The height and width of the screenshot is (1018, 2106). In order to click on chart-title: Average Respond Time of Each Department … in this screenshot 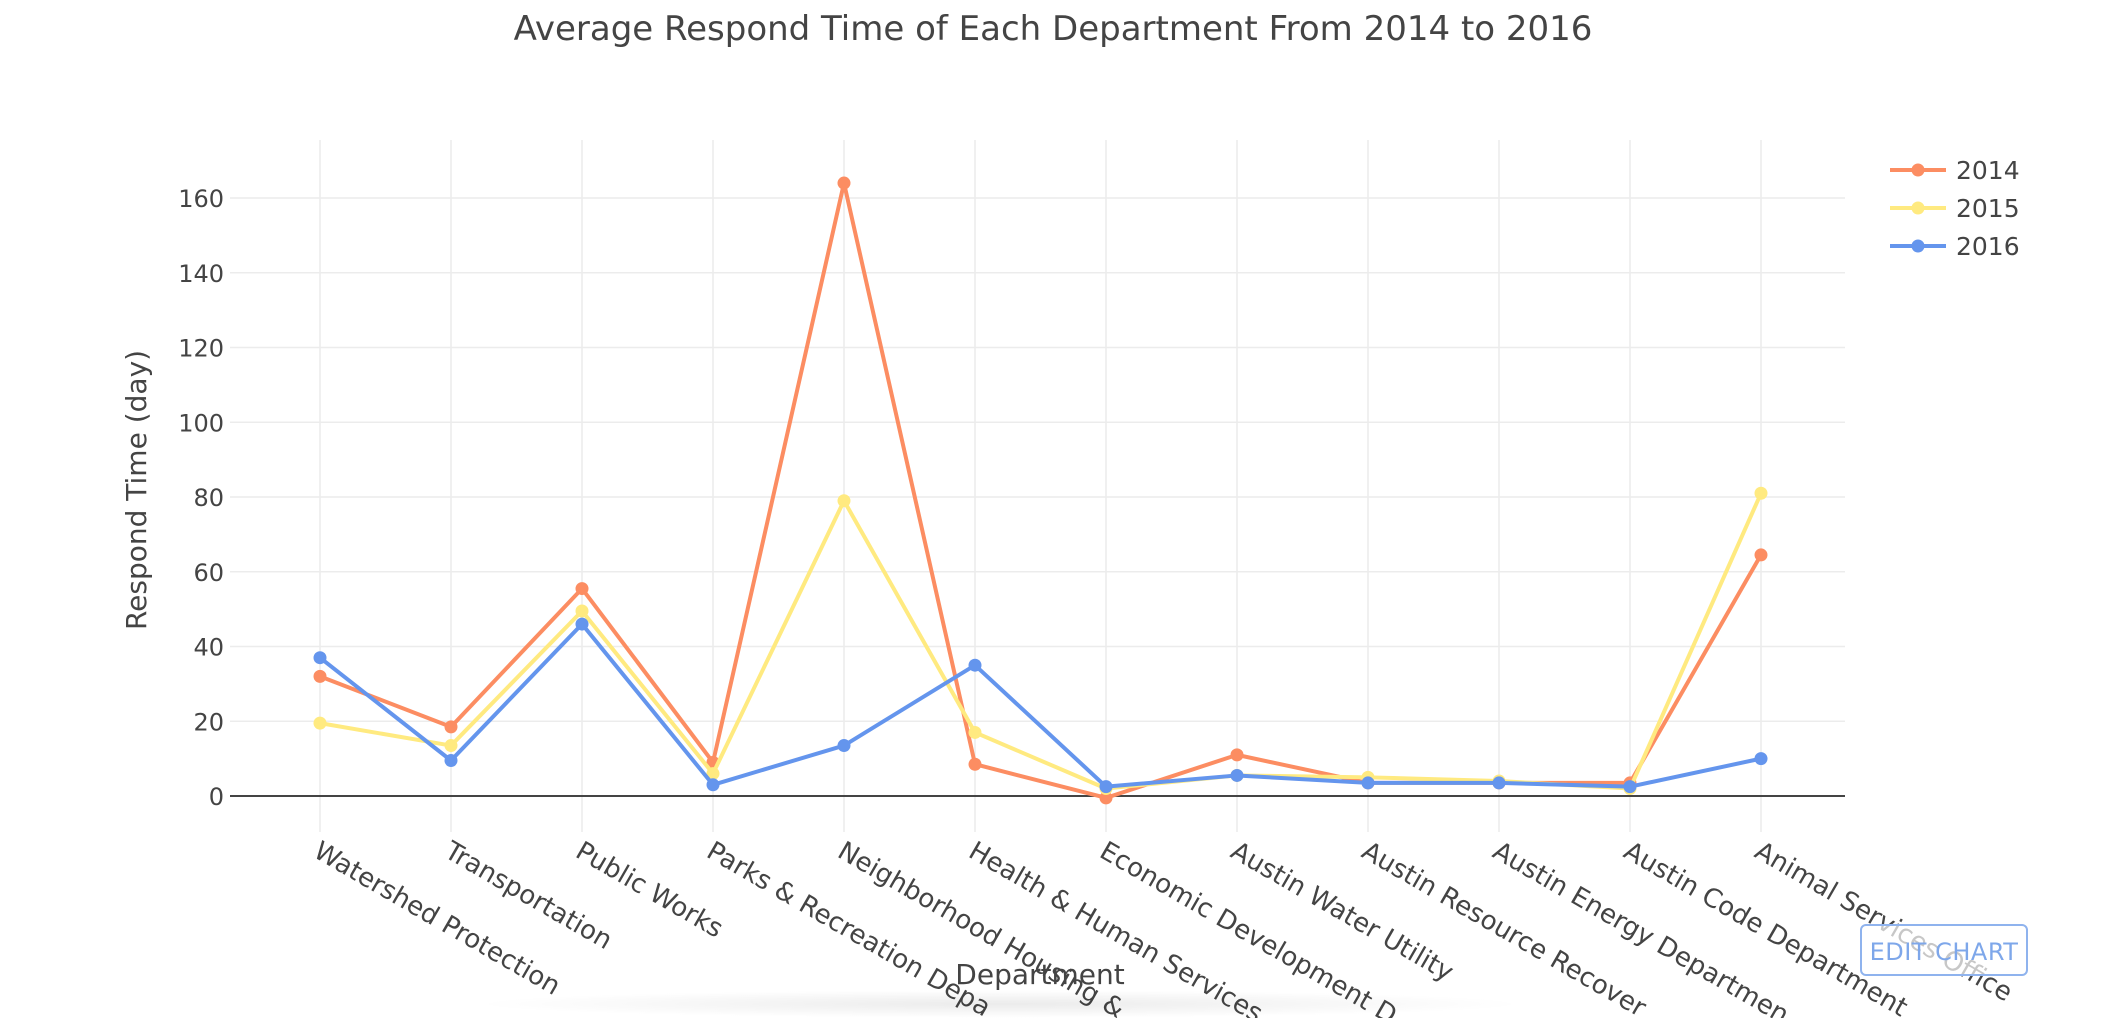, I will do `click(1053, 29)`.